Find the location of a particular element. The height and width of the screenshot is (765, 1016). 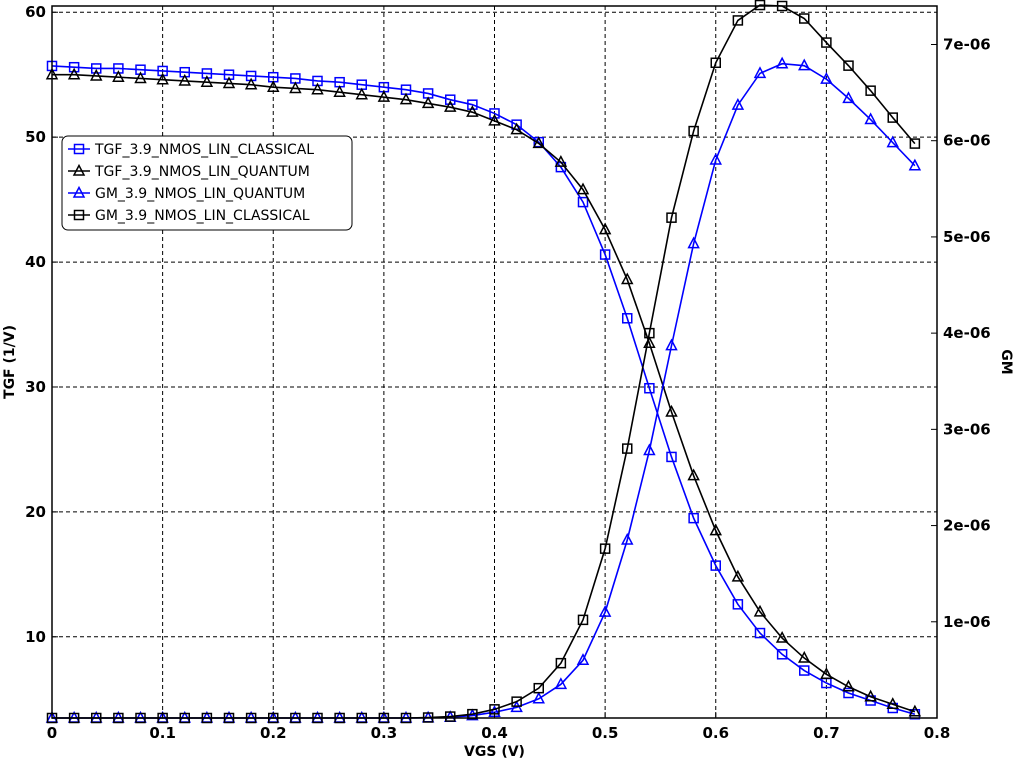

legend-item: GM_3.9_NMOS_LIN_CLASSICAL is located at coordinates (189, 216).